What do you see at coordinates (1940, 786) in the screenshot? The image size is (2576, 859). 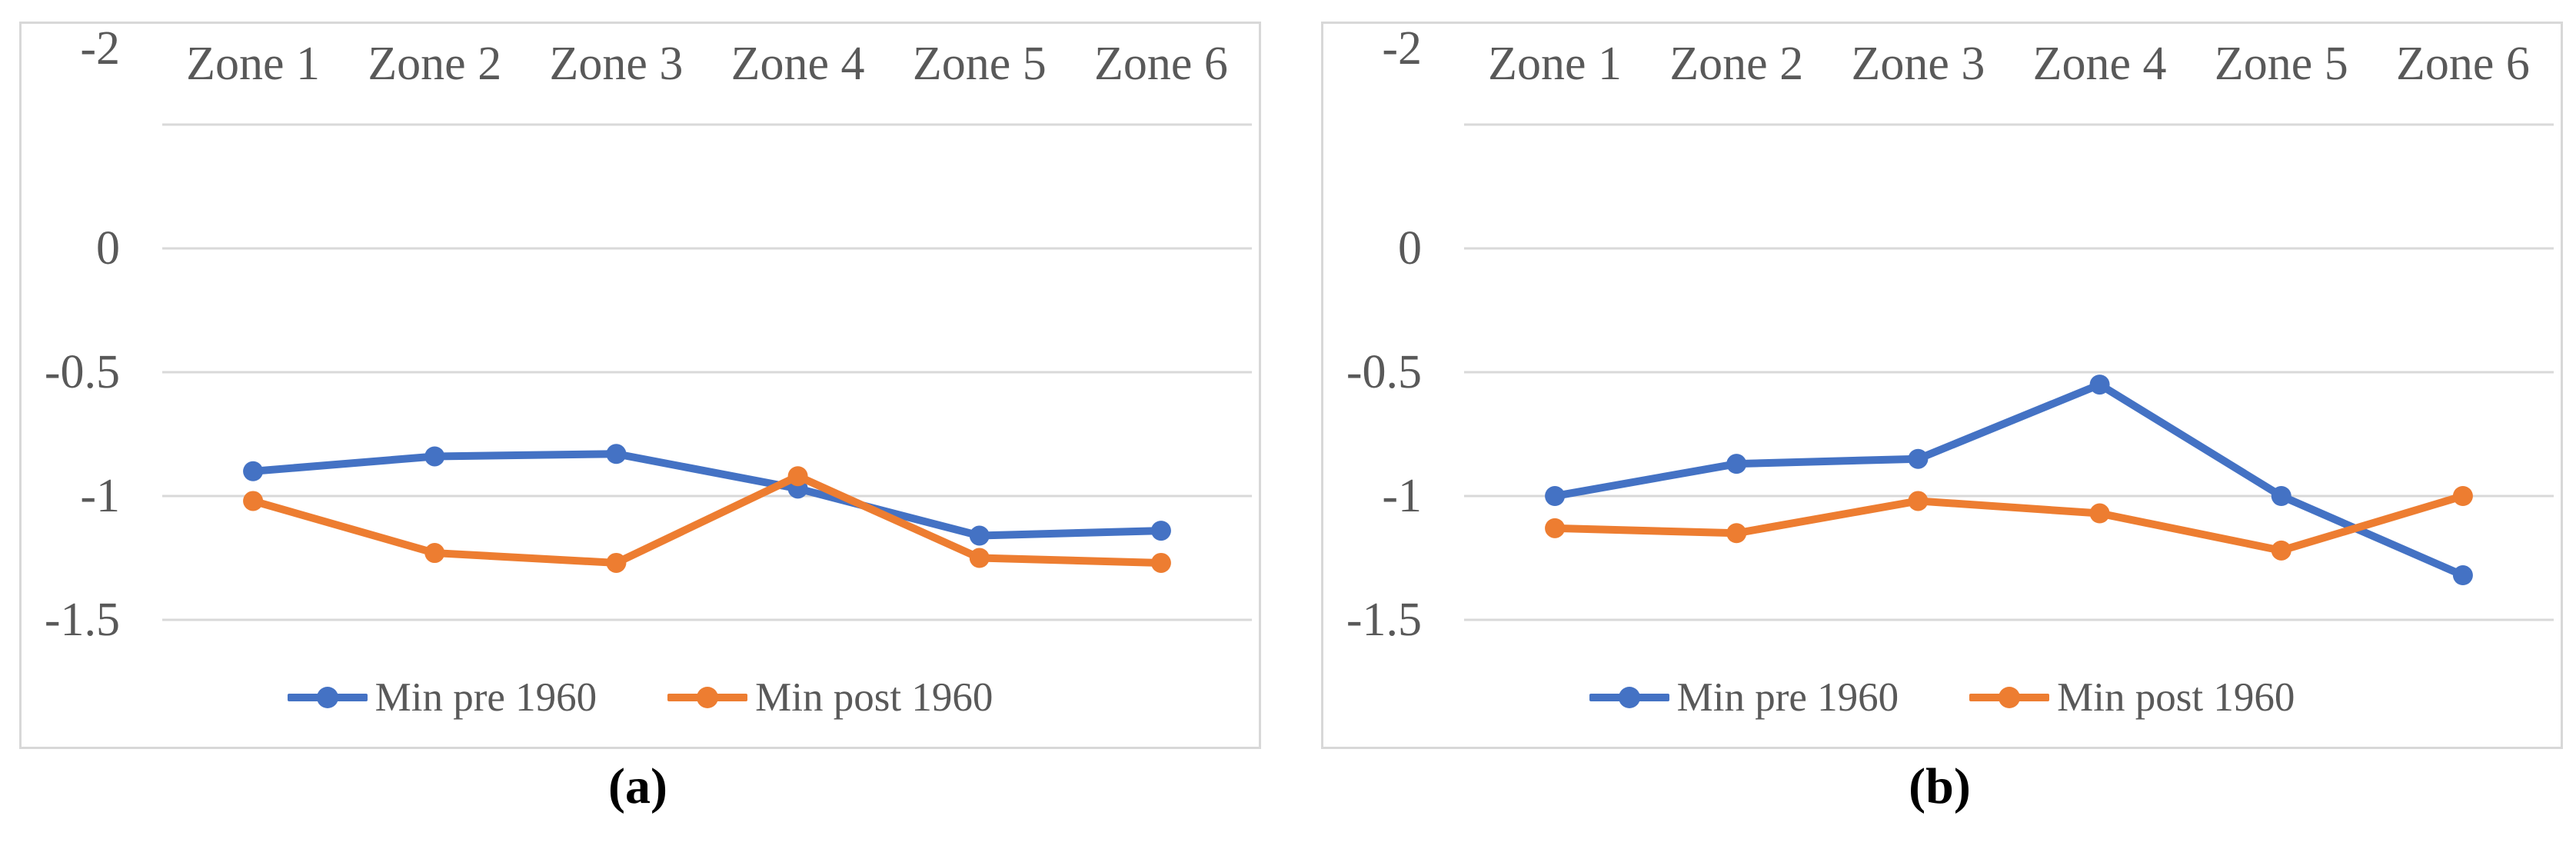 I see `subfigure-caption-b: (b)` at bounding box center [1940, 786].